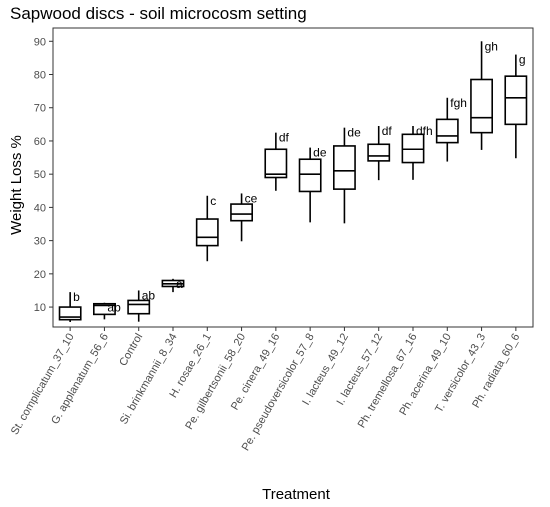 The image size is (550, 507). I want to click on significance-letter: gh, so click(491, 46).